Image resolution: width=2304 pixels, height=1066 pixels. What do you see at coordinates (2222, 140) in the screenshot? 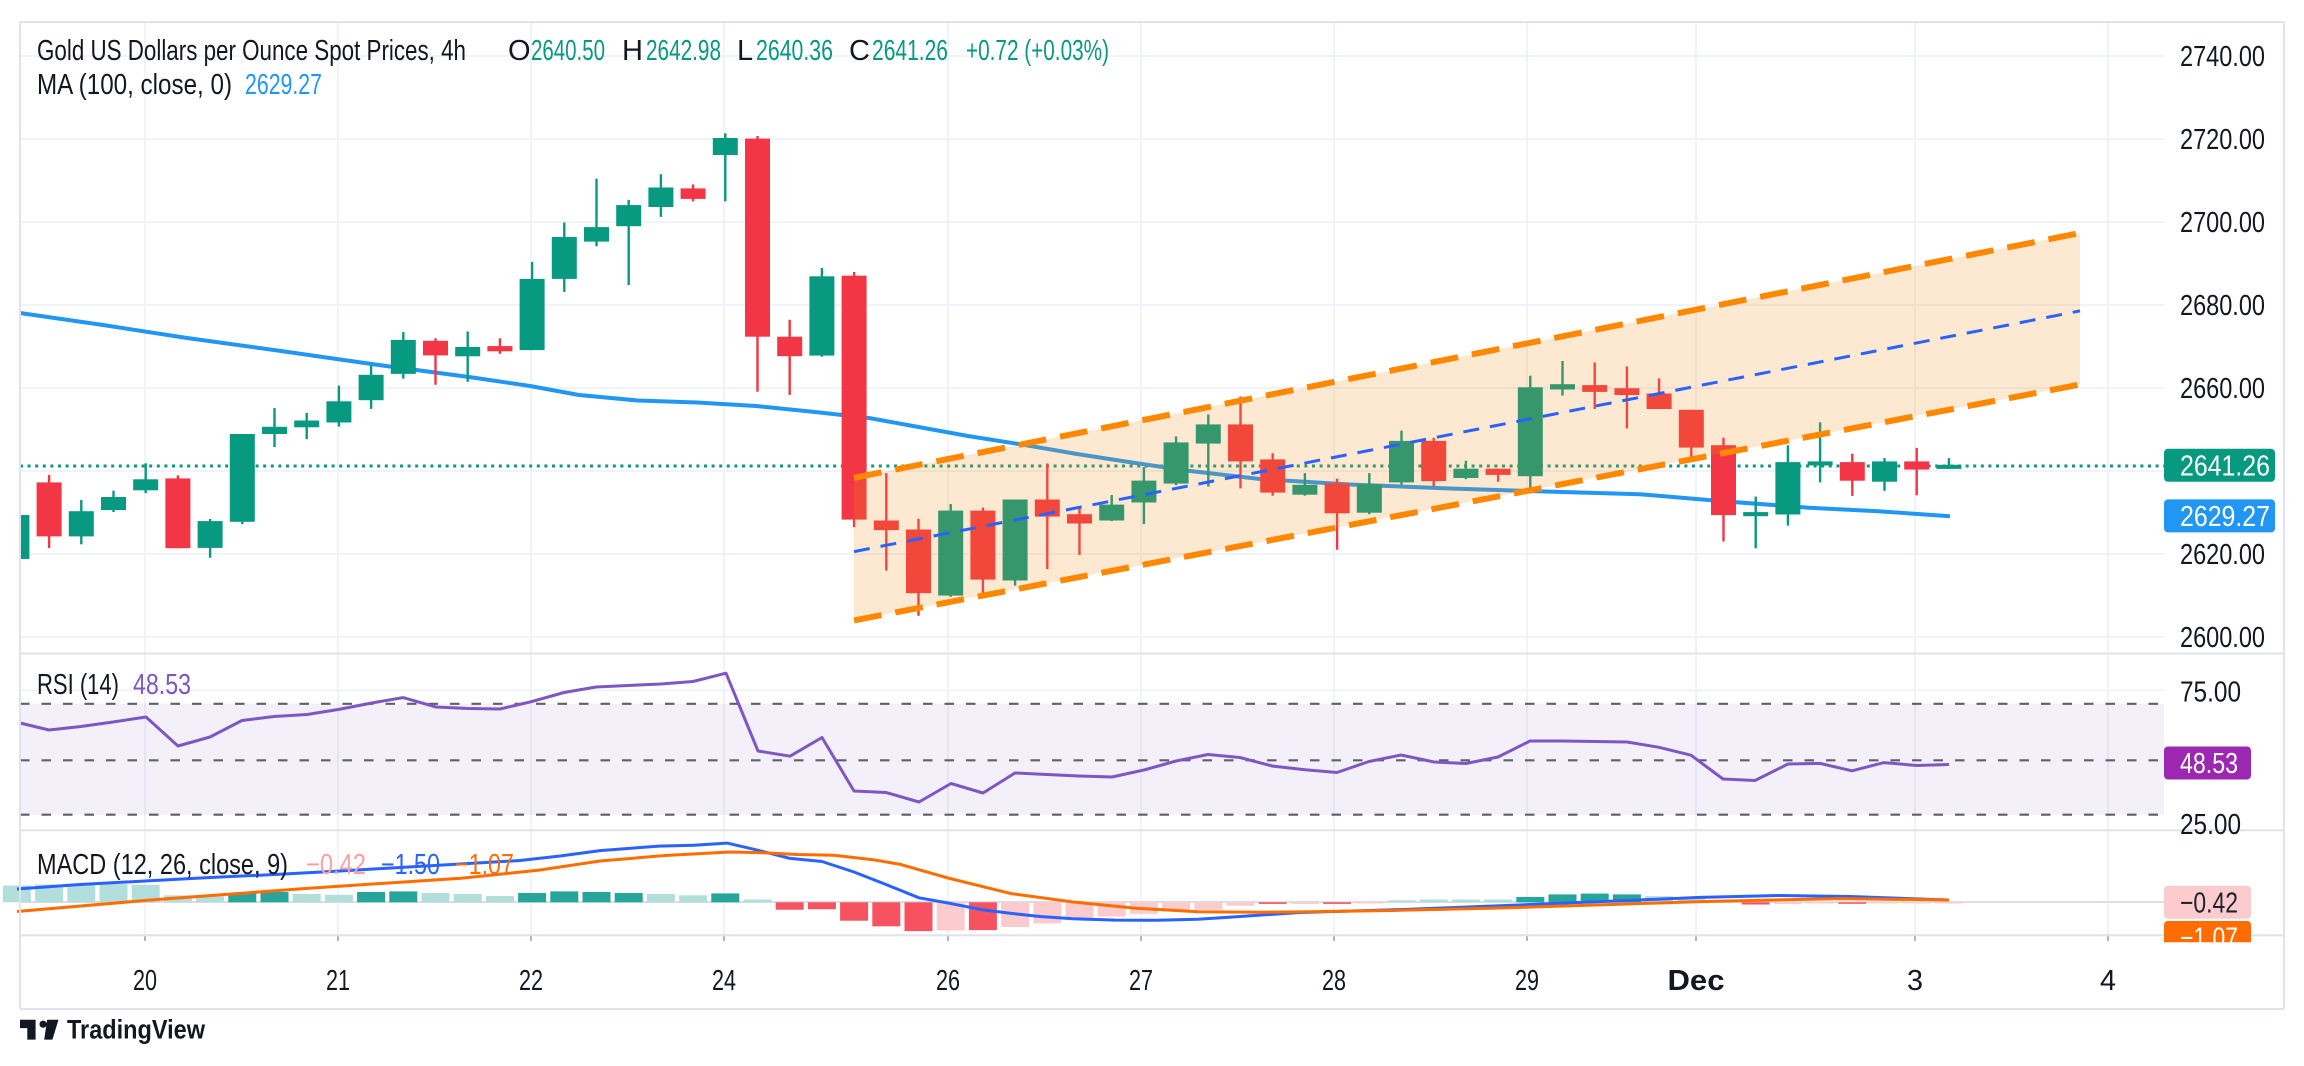
I see `svg-text: 2720.00` at bounding box center [2222, 140].